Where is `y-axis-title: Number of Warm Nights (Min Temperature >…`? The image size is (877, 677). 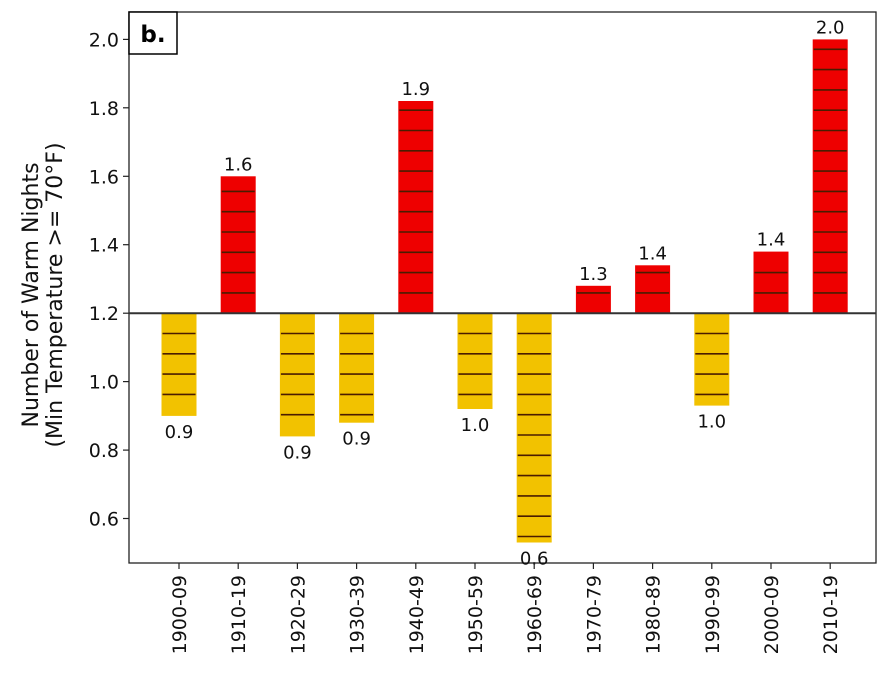
y-axis-title: Number of Warm Nights (Min Temperature >… is located at coordinates (43, 294).